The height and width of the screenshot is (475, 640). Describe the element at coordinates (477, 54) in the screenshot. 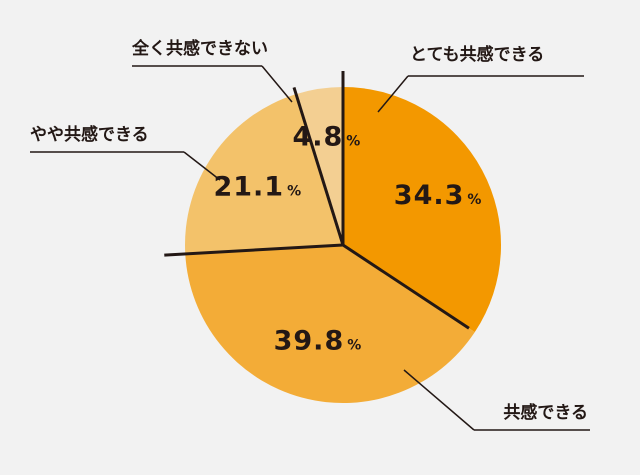

I see `category-label-1: とても共感できる` at that location.